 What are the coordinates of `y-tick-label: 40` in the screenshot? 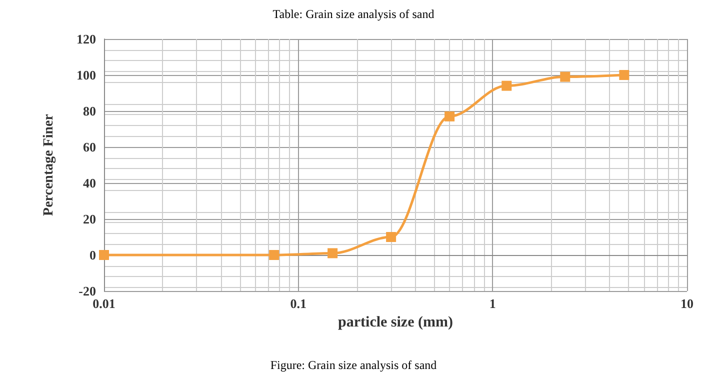 It's located at (89, 183).